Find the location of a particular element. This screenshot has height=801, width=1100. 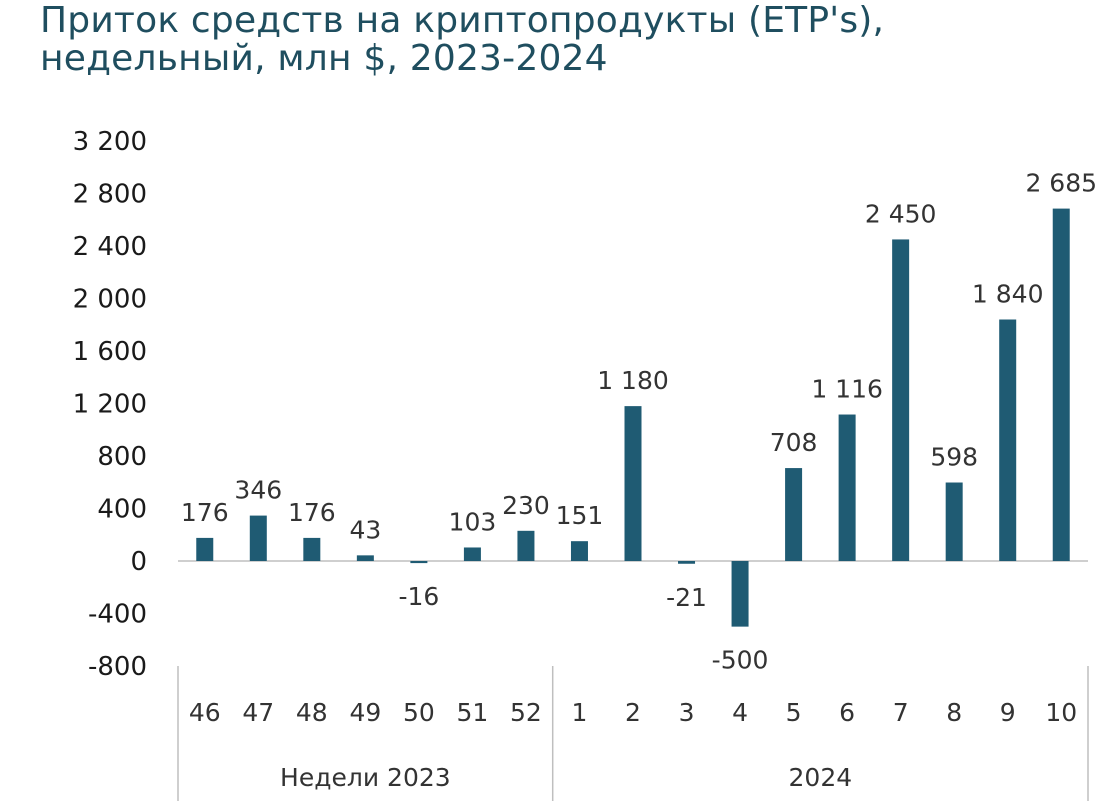

data-label: 598 is located at coordinates (954, 457).